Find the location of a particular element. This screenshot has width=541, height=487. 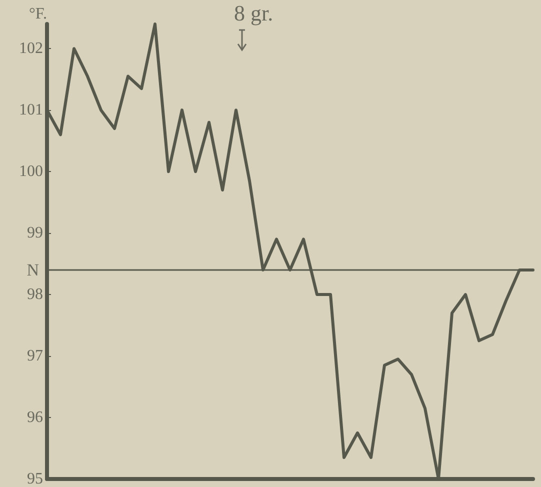

y-tick-label: 101 is located at coordinates (31, 110).